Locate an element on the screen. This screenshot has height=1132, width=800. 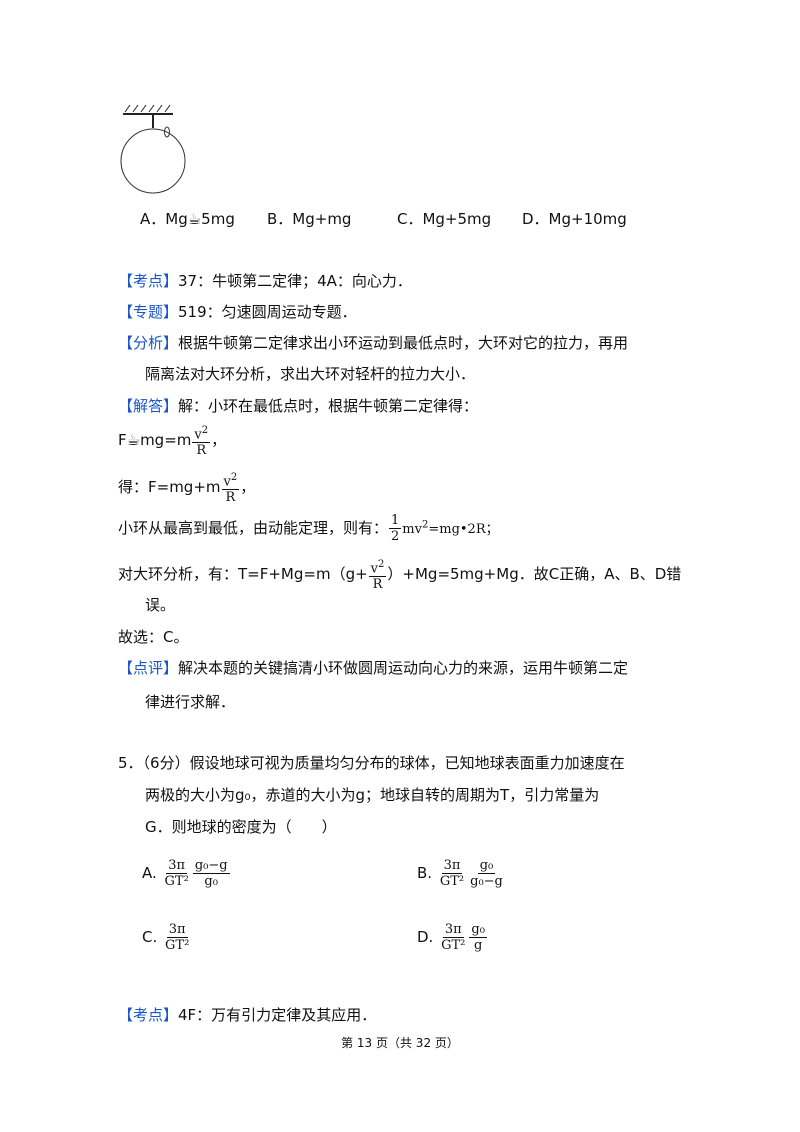
jieda-text: 解：小环在最低点时，根据牛顿第二定律得： is located at coordinates (328, 406).